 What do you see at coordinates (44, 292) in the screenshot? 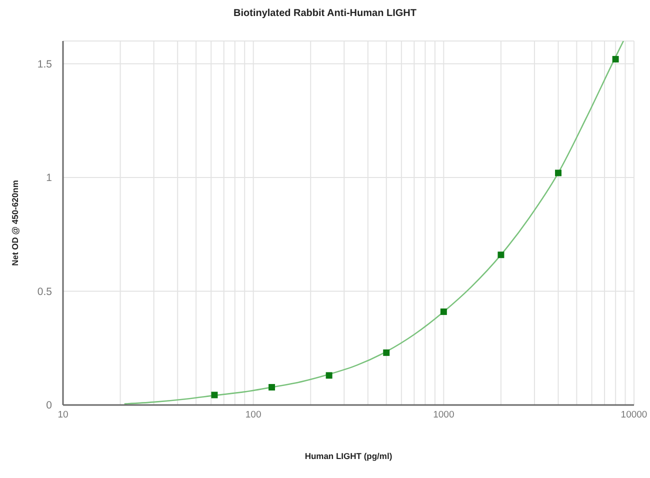
I see `y-tick-label: 0.5` at bounding box center [44, 292].